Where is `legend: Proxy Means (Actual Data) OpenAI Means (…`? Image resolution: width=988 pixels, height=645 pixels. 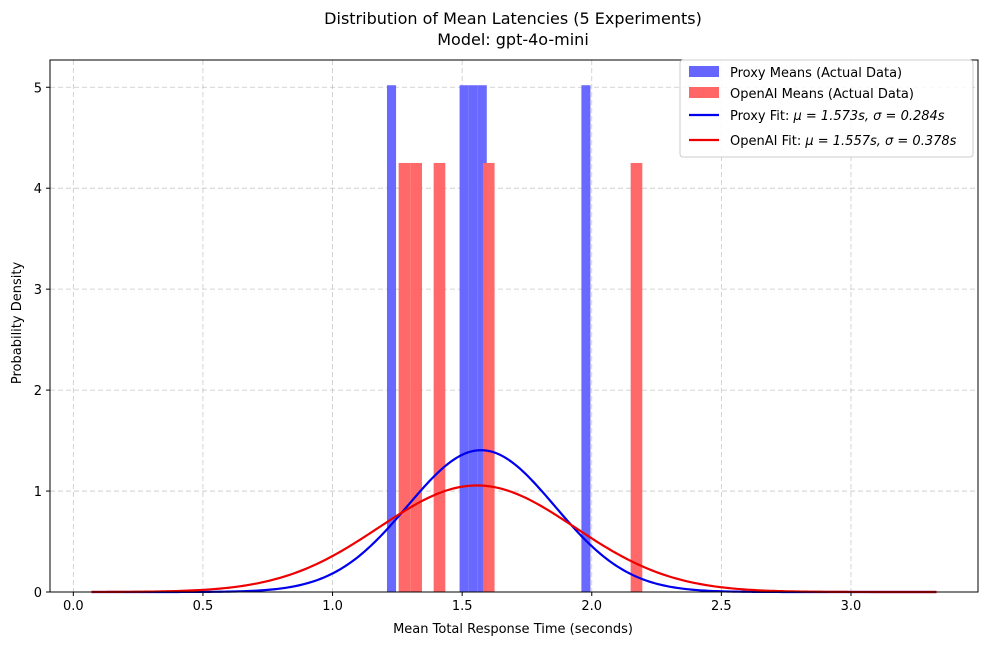
legend: Proxy Means (Actual Data) OpenAI Means (… is located at coordinates (826, 108).